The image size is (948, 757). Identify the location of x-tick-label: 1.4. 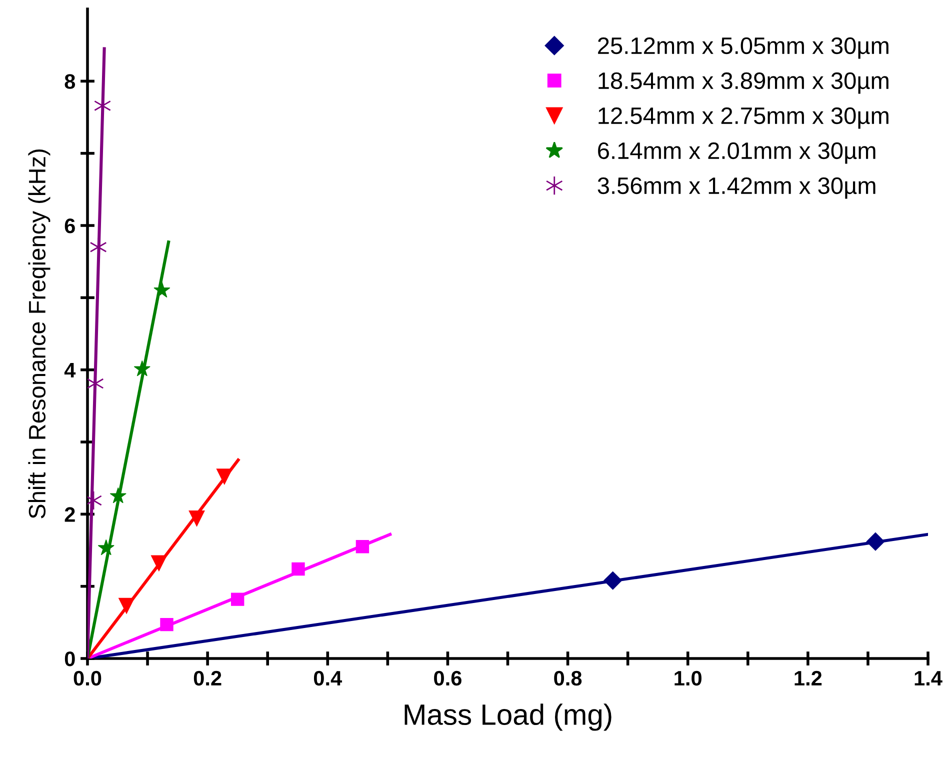
(928, 678).